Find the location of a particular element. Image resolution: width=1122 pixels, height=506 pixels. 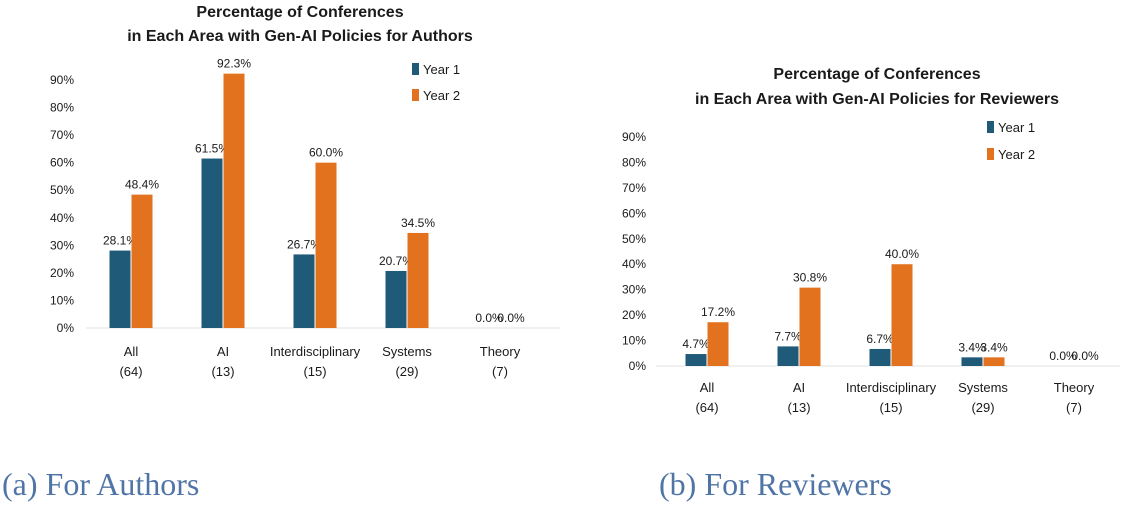

data-label: 92.3% is located at coordinates (234, 64).